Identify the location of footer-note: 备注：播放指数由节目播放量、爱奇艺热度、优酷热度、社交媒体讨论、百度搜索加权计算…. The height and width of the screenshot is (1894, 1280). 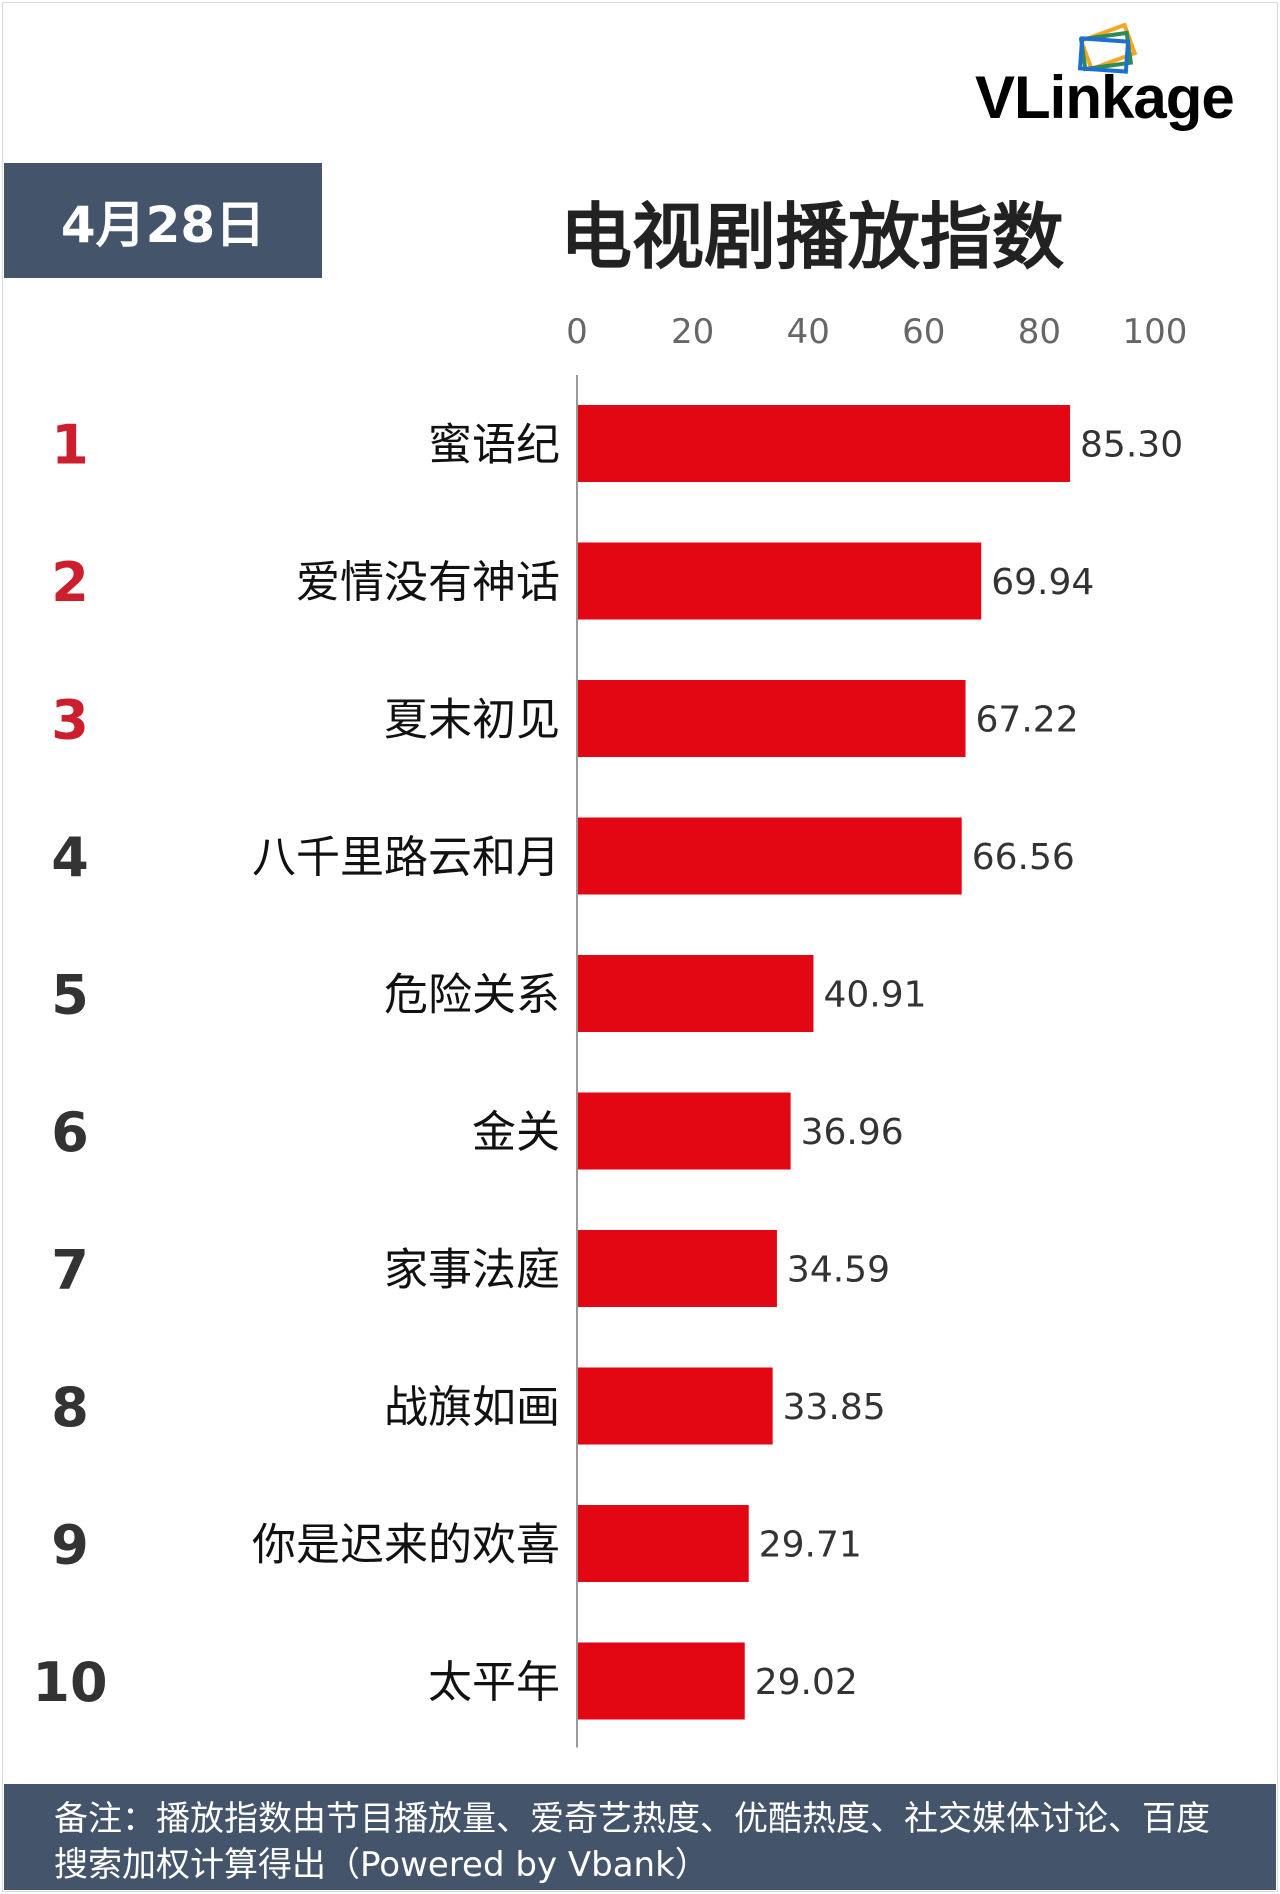
(640, 1837).